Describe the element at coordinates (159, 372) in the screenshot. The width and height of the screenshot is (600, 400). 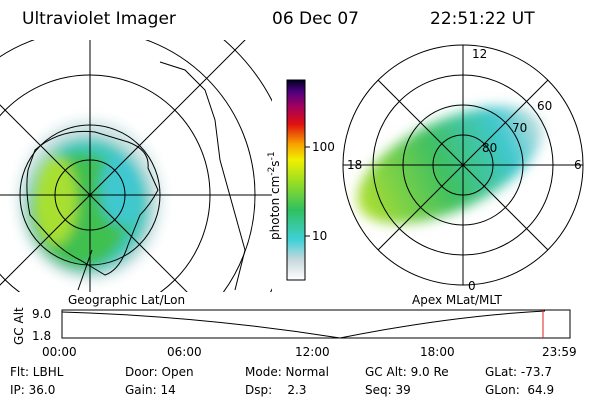
I see `status-field: Door: Open` at that location.